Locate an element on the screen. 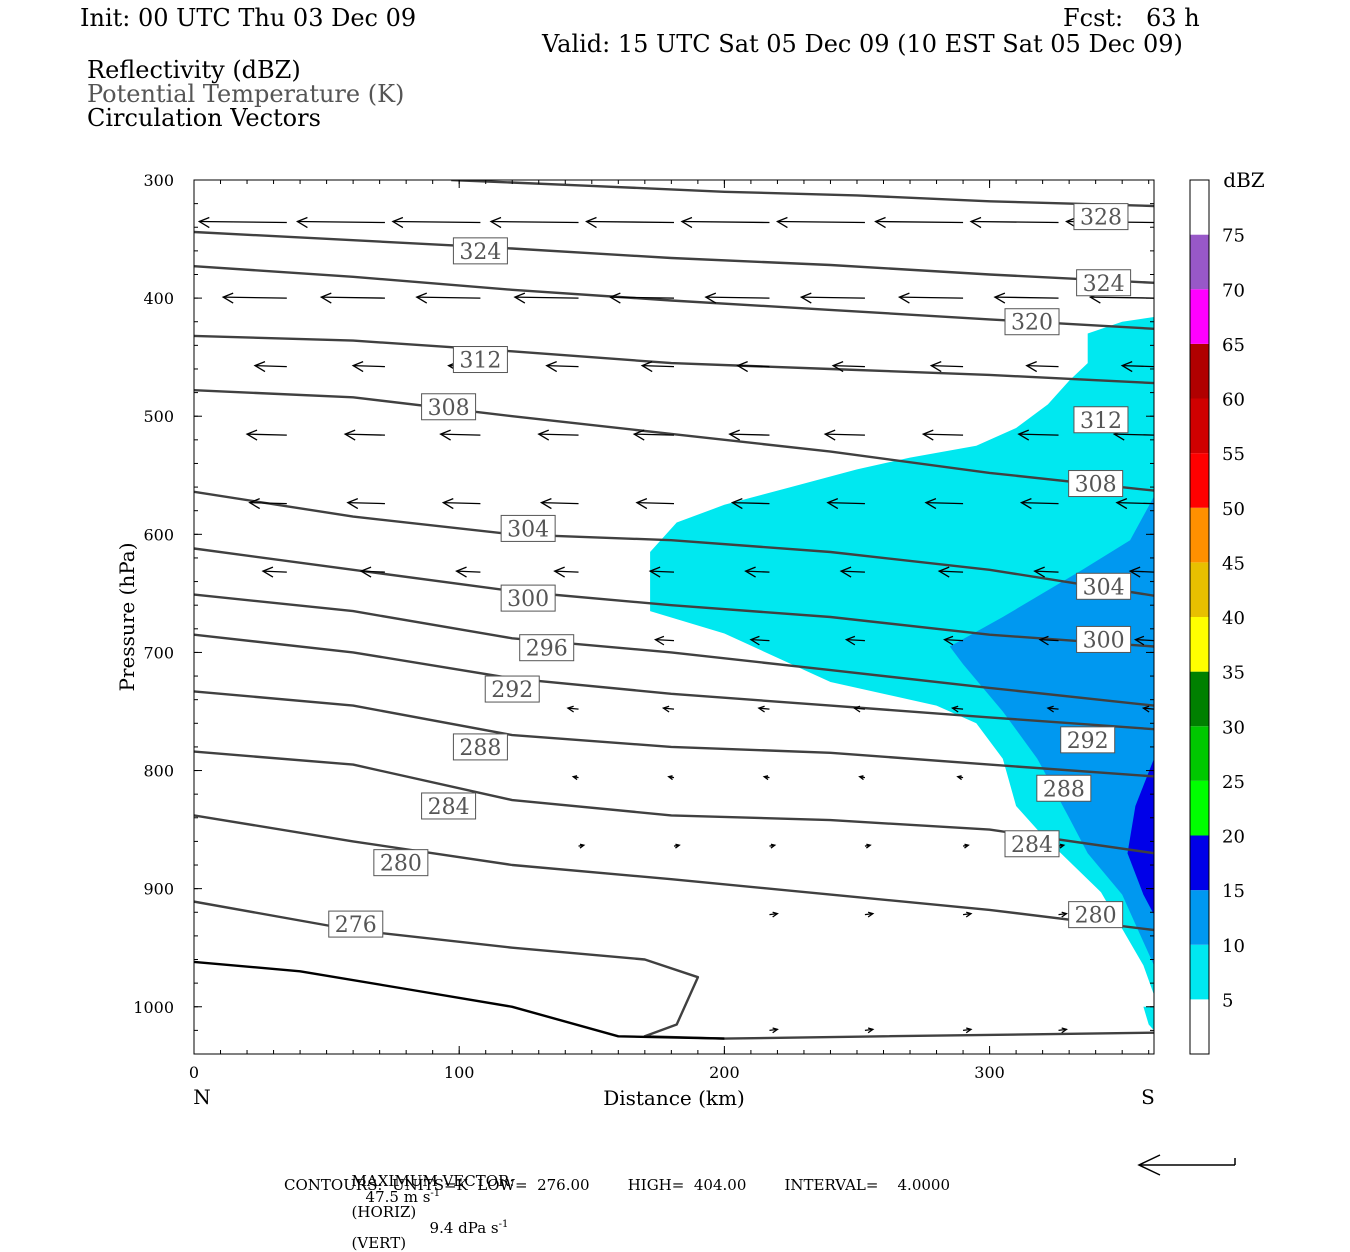 Image resolution: width=1350 pixels, height=1252 pixels. colorbar-level-label: 45 is located at coordinates (1233, 563).